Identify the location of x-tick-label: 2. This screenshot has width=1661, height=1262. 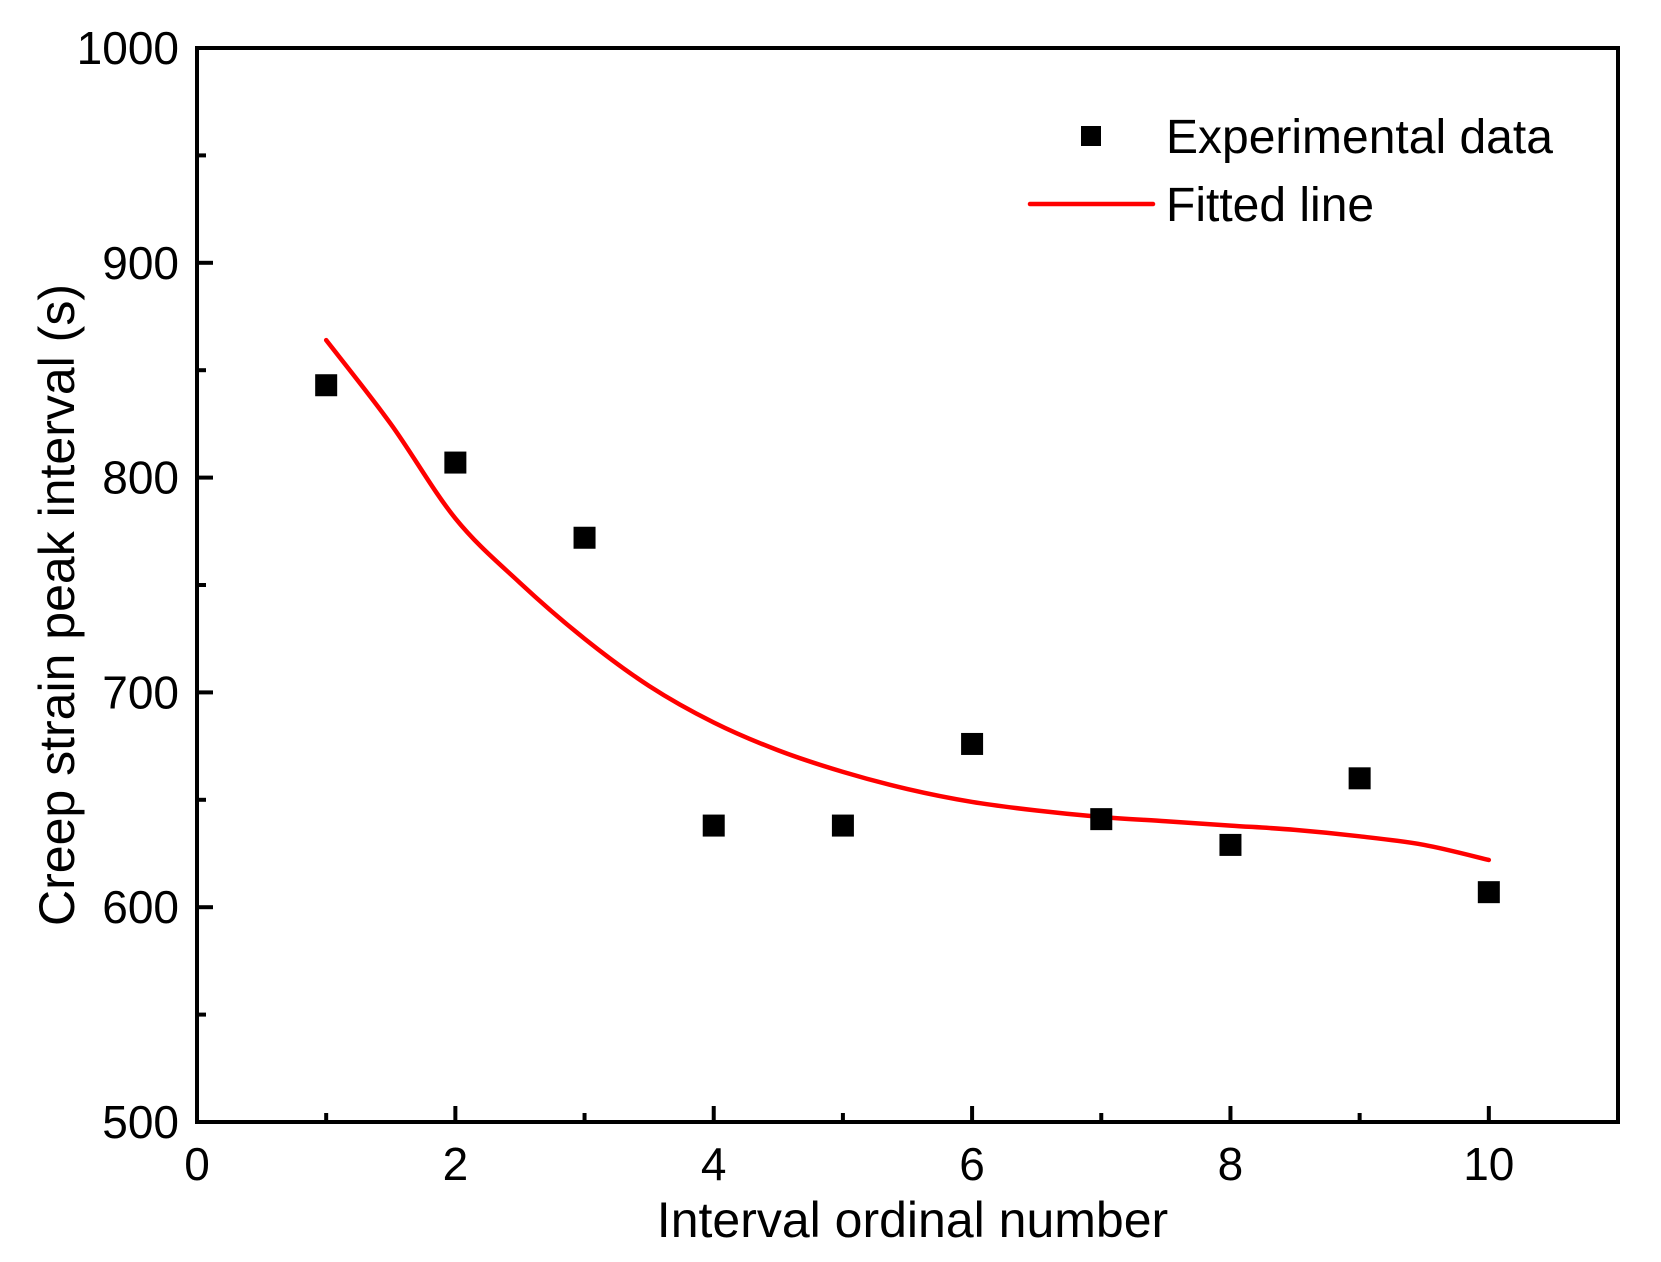
(456, 1164).